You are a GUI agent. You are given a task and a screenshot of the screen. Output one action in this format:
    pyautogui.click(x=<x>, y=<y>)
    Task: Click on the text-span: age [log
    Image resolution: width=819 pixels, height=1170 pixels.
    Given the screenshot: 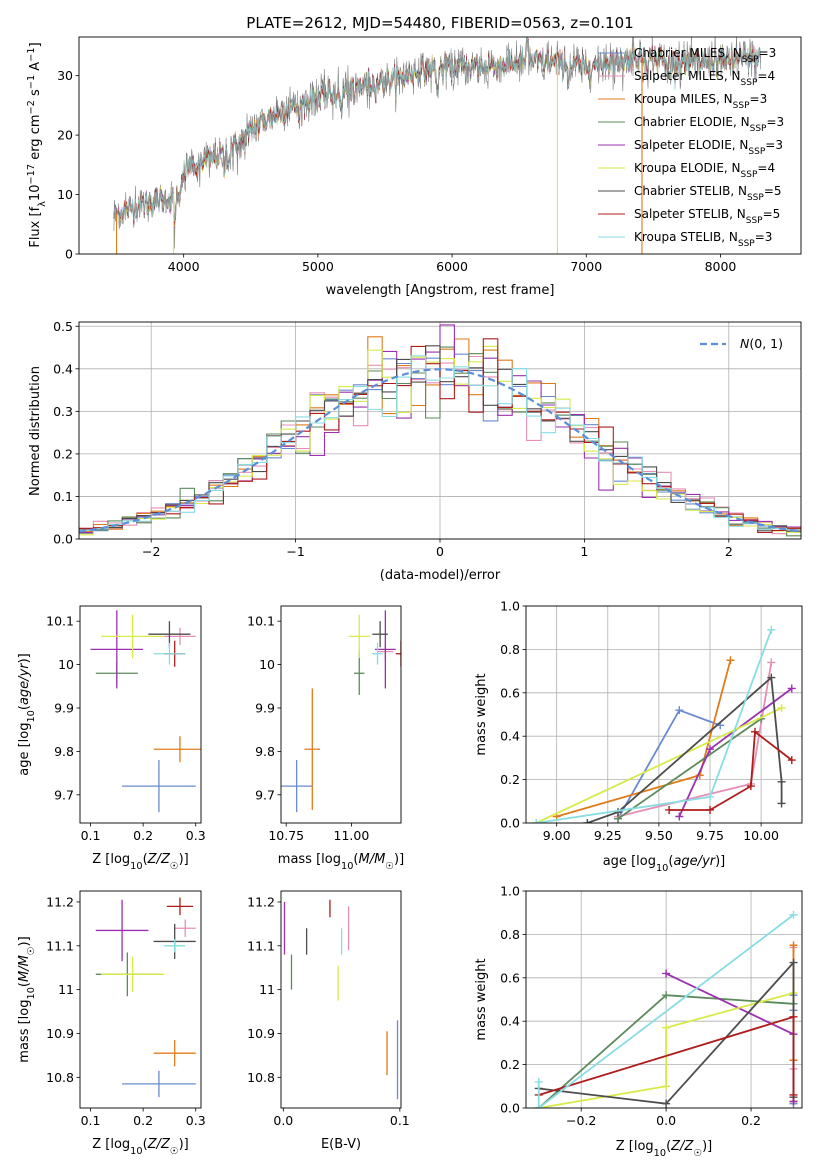 What is the action you would take?
    pyautogui.click(x=629, y=861)
    